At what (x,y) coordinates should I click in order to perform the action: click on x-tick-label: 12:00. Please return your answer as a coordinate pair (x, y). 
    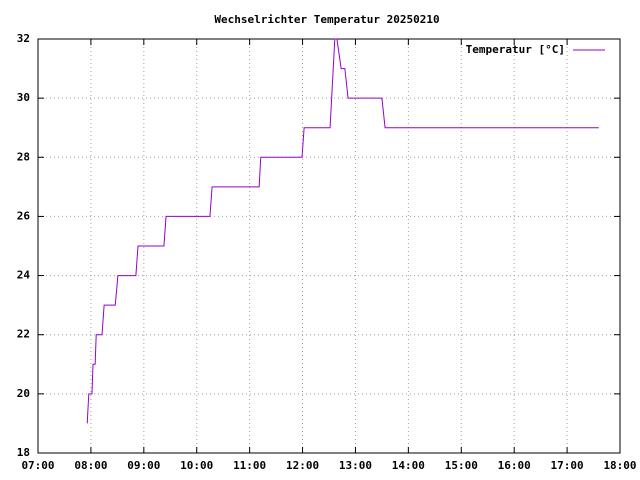
    Looking at the image, I should click on (302, 465).